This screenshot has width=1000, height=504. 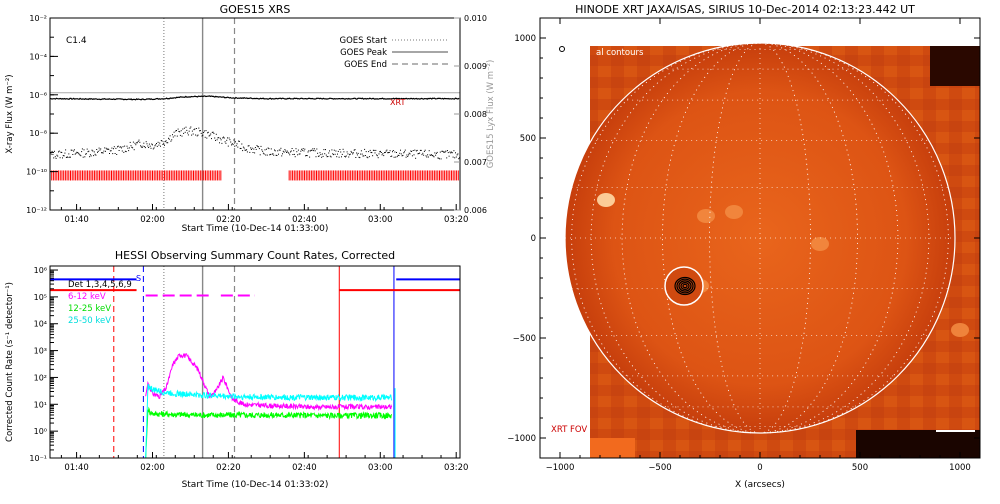 I want to click on goes-y-right-tick-label: 0.010, so click(x=475, y=18).